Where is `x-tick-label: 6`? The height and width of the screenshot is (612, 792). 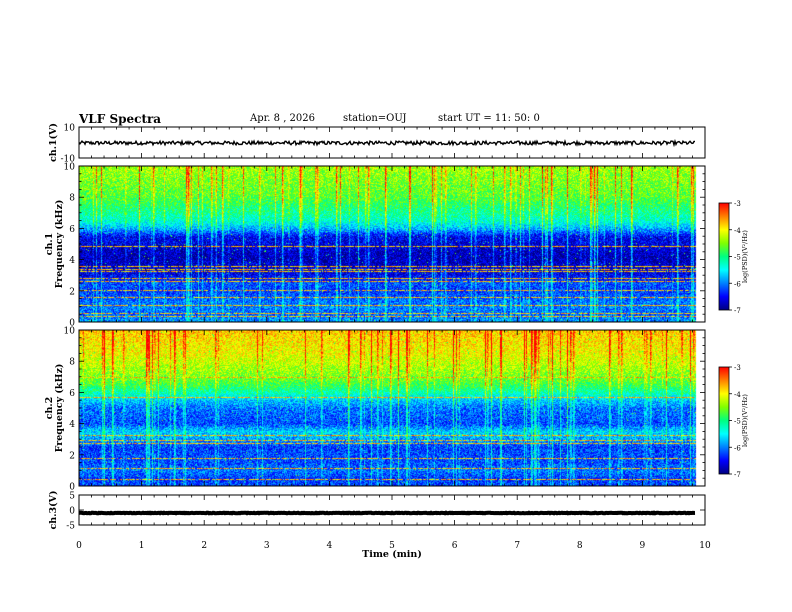
x-tick-label: 6 is located at coordinates (455, 546).